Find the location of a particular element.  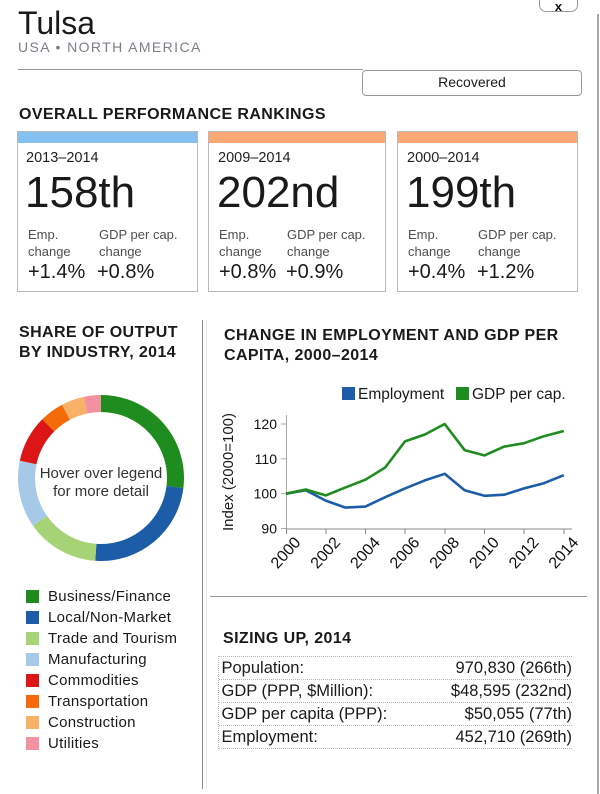

svg-text: 2000 is located at coordinates (286, 553).